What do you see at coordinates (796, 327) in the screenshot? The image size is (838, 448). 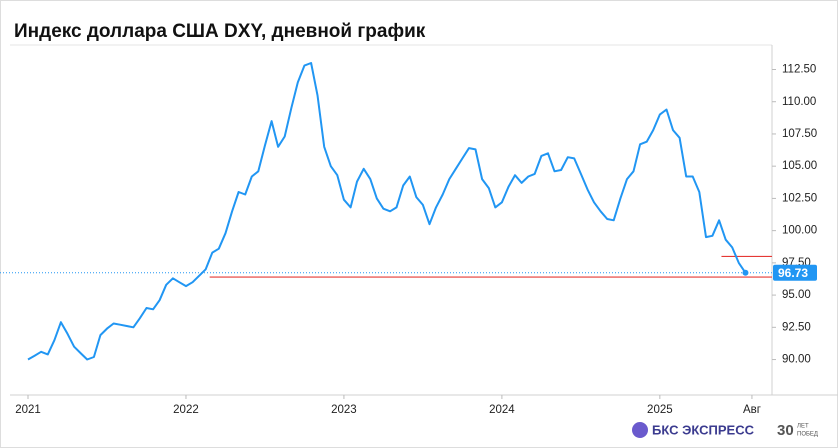 I see `y-tick-label: 92.50` at bounding box center [796, 327].